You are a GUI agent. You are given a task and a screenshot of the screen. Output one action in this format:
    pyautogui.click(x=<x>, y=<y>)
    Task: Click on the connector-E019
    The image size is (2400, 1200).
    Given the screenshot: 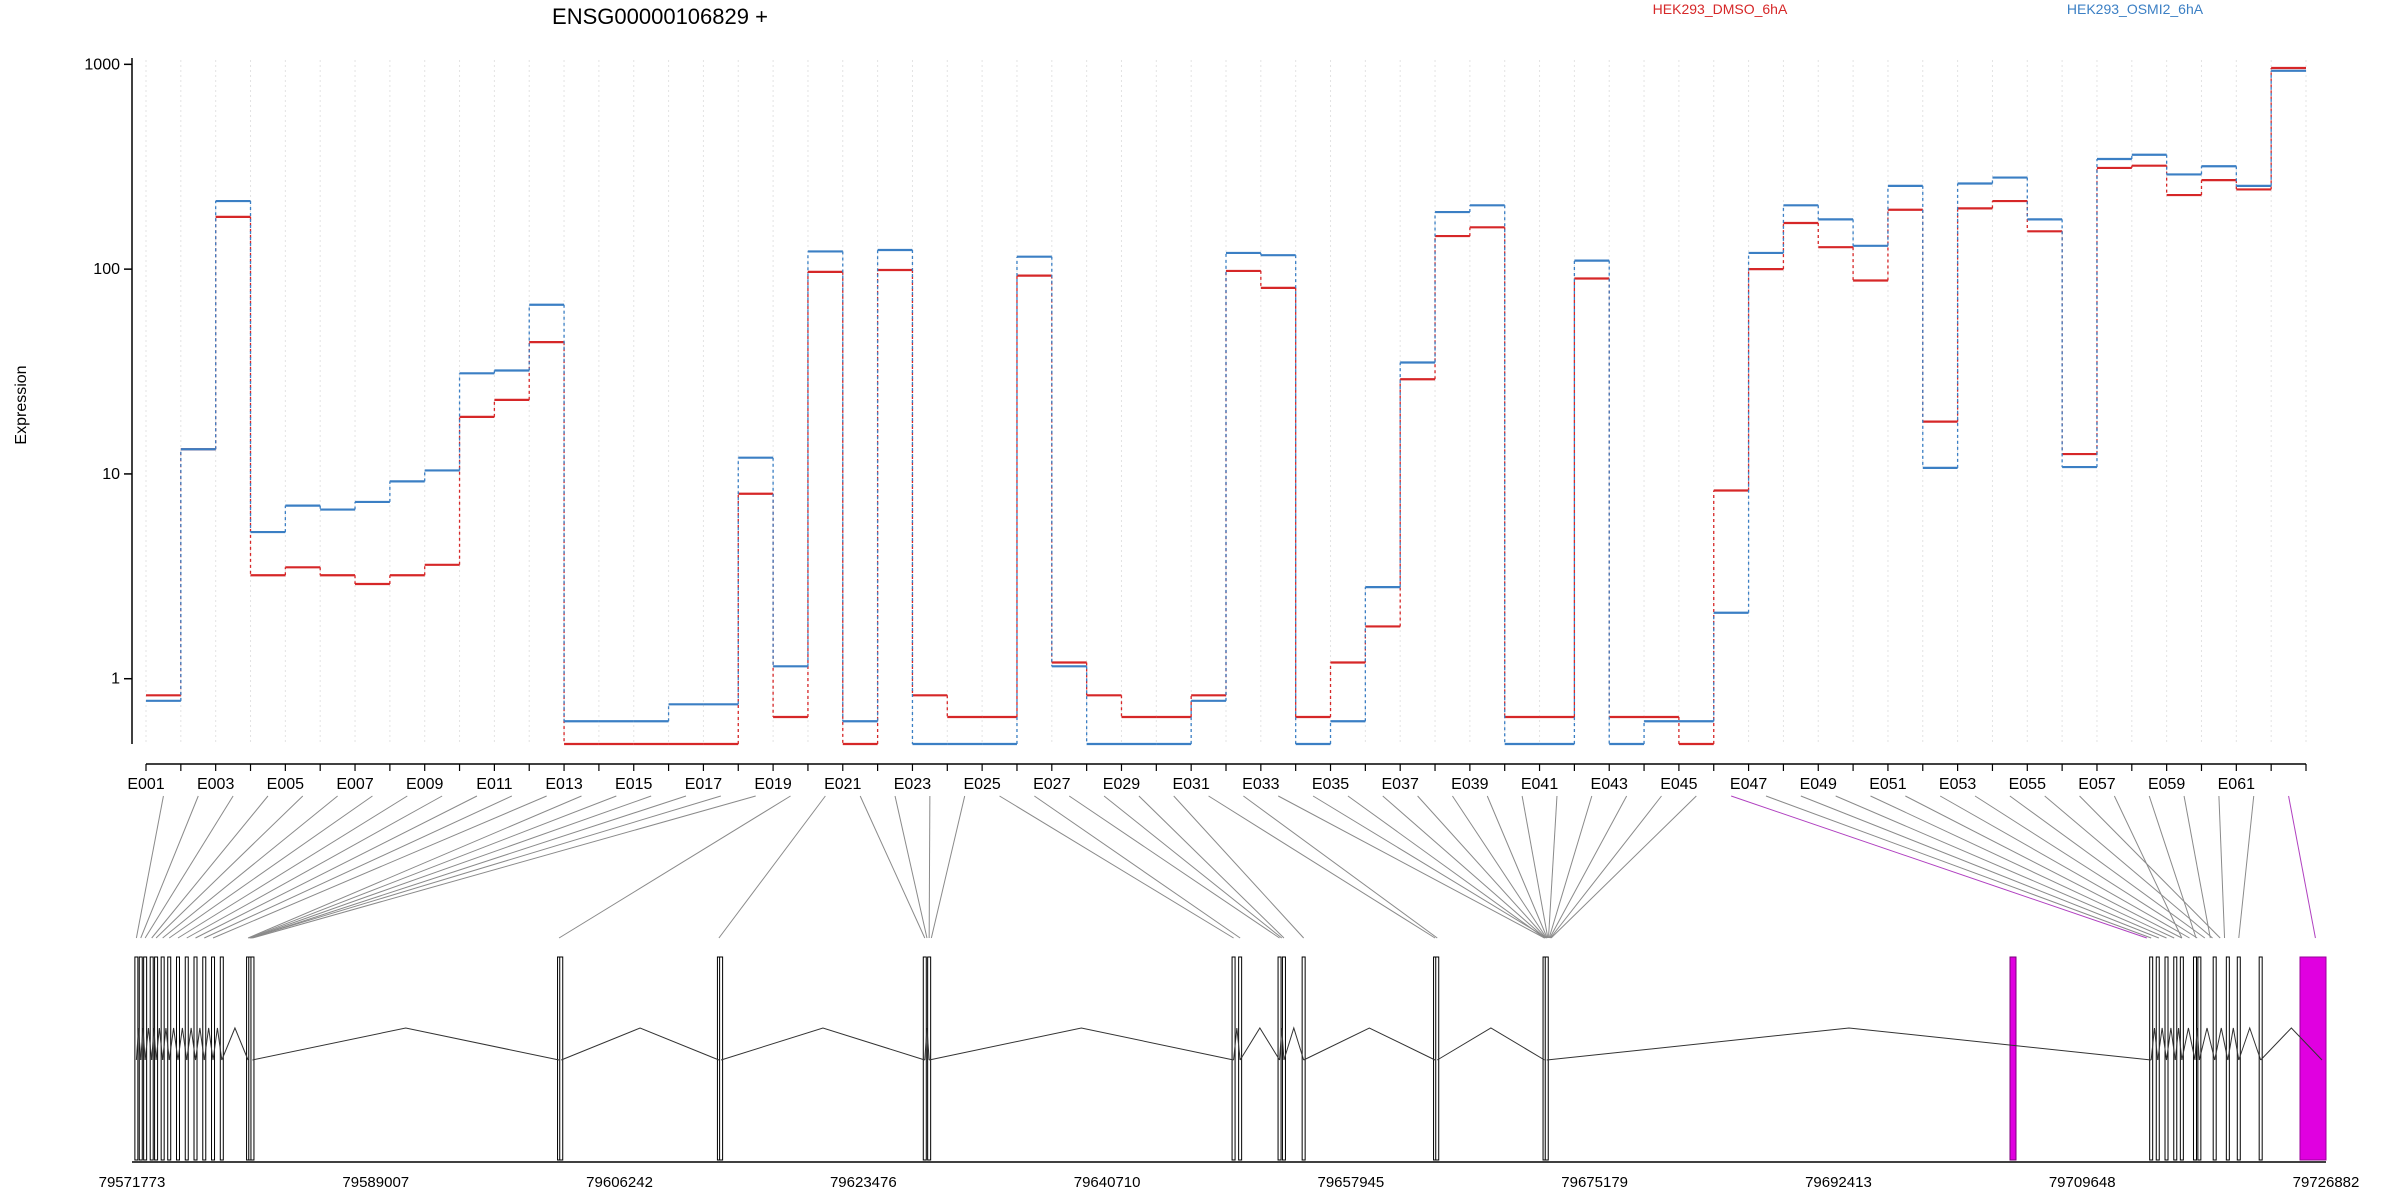 What is the action you would take?
    pyautogui.click(x=674, y=867)
    